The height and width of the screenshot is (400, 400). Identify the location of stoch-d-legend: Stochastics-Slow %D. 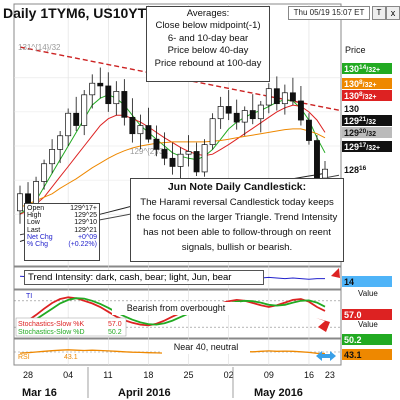
(51, 332).